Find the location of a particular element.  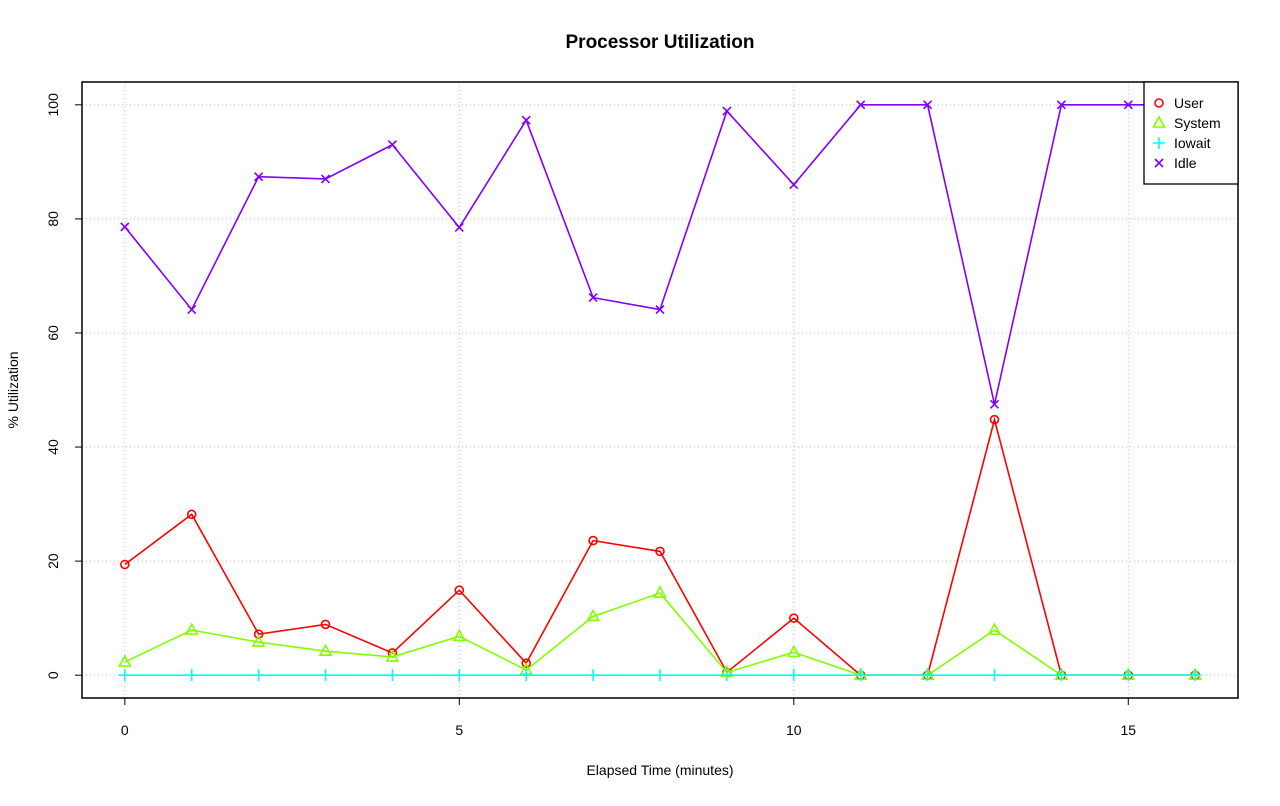

legend: User System Iowait Idle is located at coordinates (1191, 133).